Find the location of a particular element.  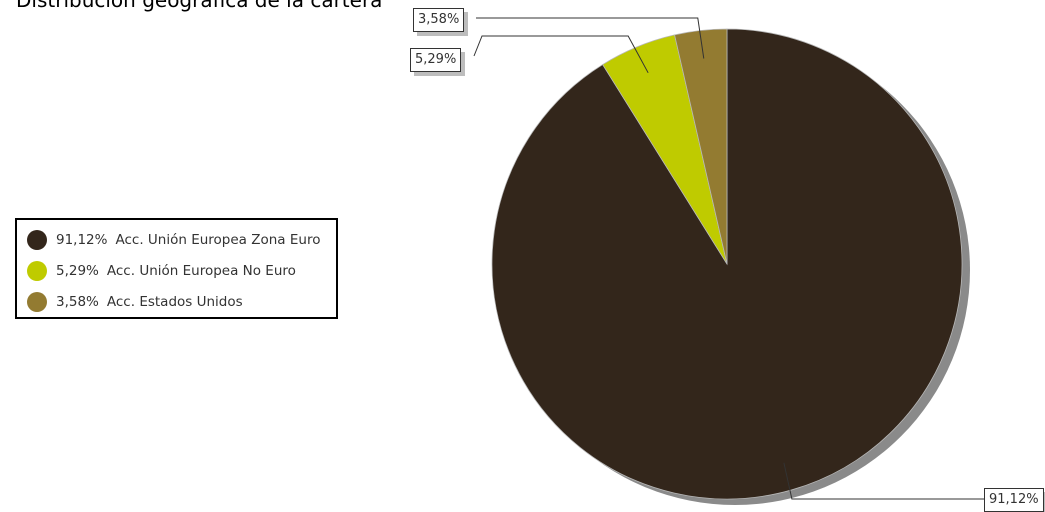

legend-label: Acc. Unión Europea Zona Euro is located at coordinates (218, 240).